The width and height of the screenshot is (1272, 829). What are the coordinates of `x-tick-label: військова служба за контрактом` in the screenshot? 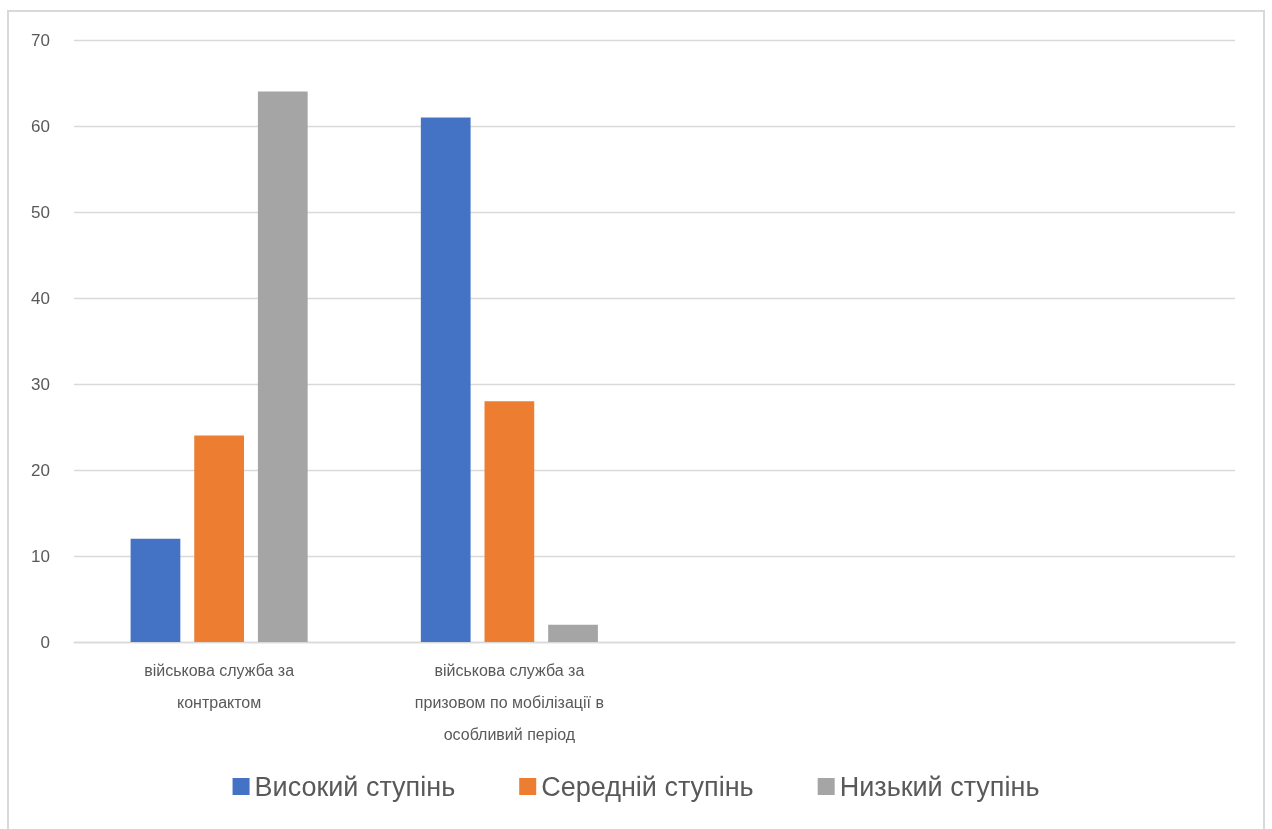 It's located at (219, 686).